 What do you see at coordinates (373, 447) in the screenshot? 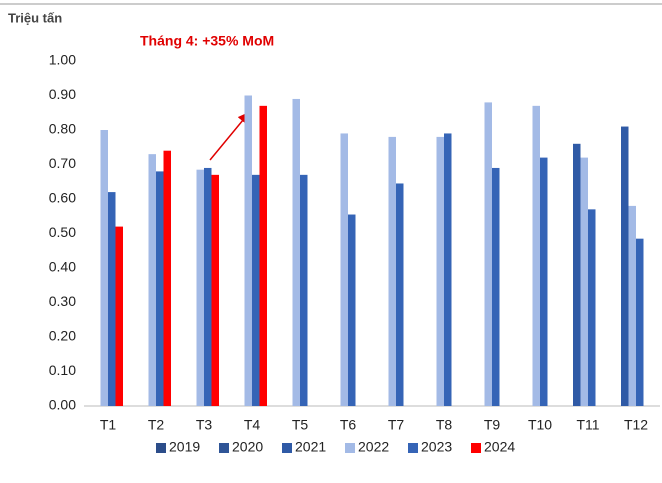
I see `legend-label: 2022` at bounding box center [373, 447].